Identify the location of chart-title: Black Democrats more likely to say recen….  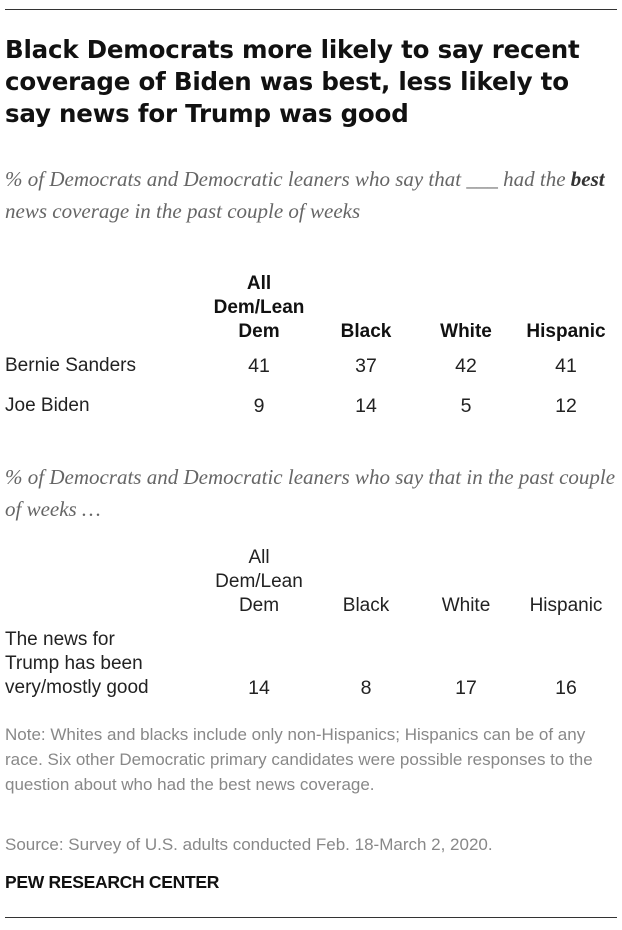
(292, 81).